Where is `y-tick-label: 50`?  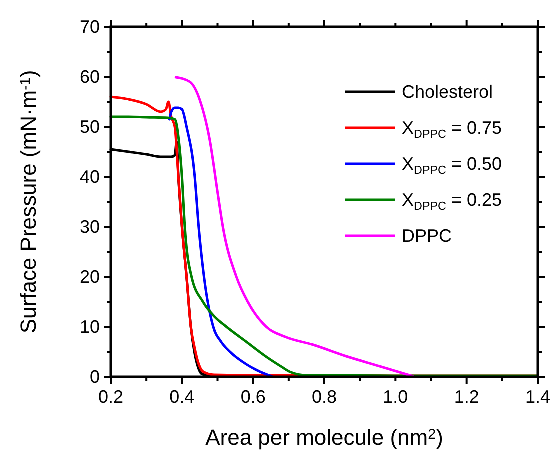
y-tick-label: 50 is located at coordinates (90, 127).